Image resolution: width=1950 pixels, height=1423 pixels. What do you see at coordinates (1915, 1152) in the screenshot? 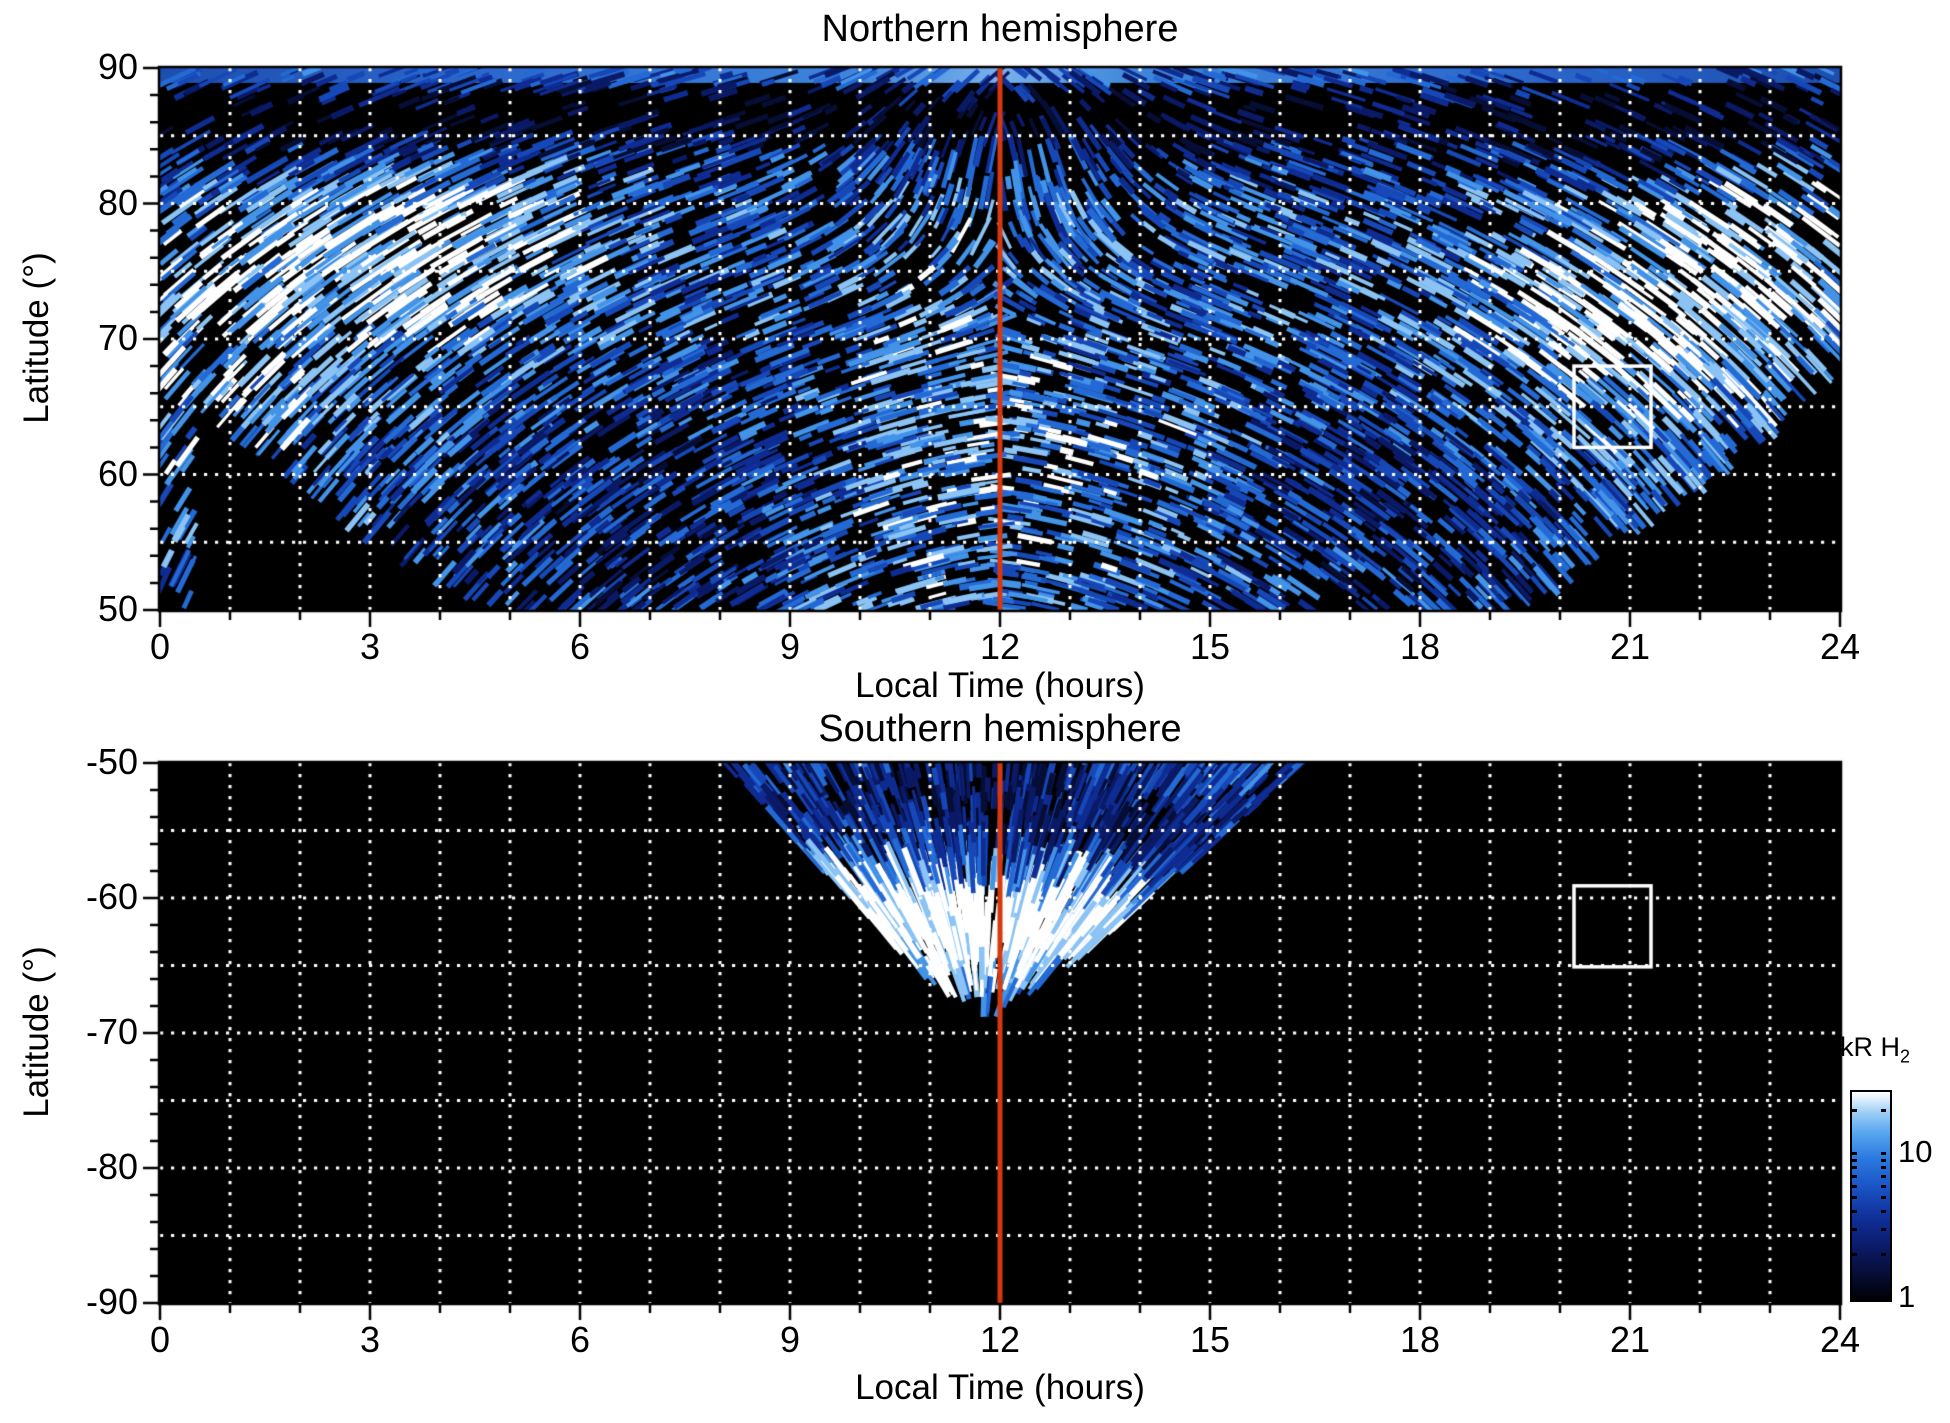
I see `colorbar-tick-label: 10` at bounding box center [1915, 1152].